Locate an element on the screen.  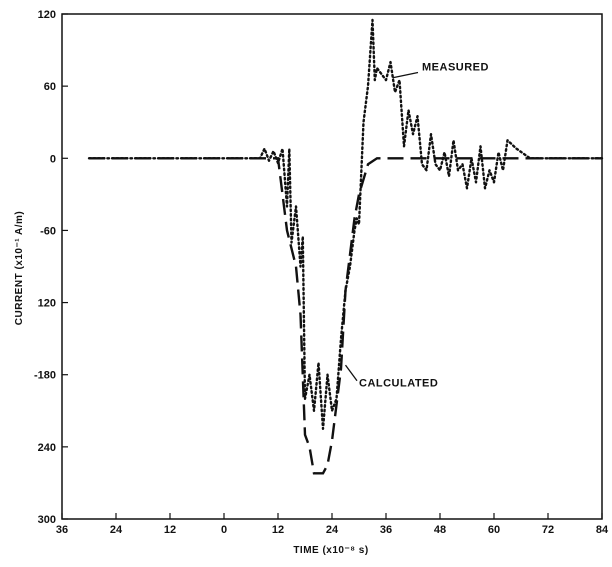
measured-annotation-label: MEASURED is located at coordinates (455, 68).